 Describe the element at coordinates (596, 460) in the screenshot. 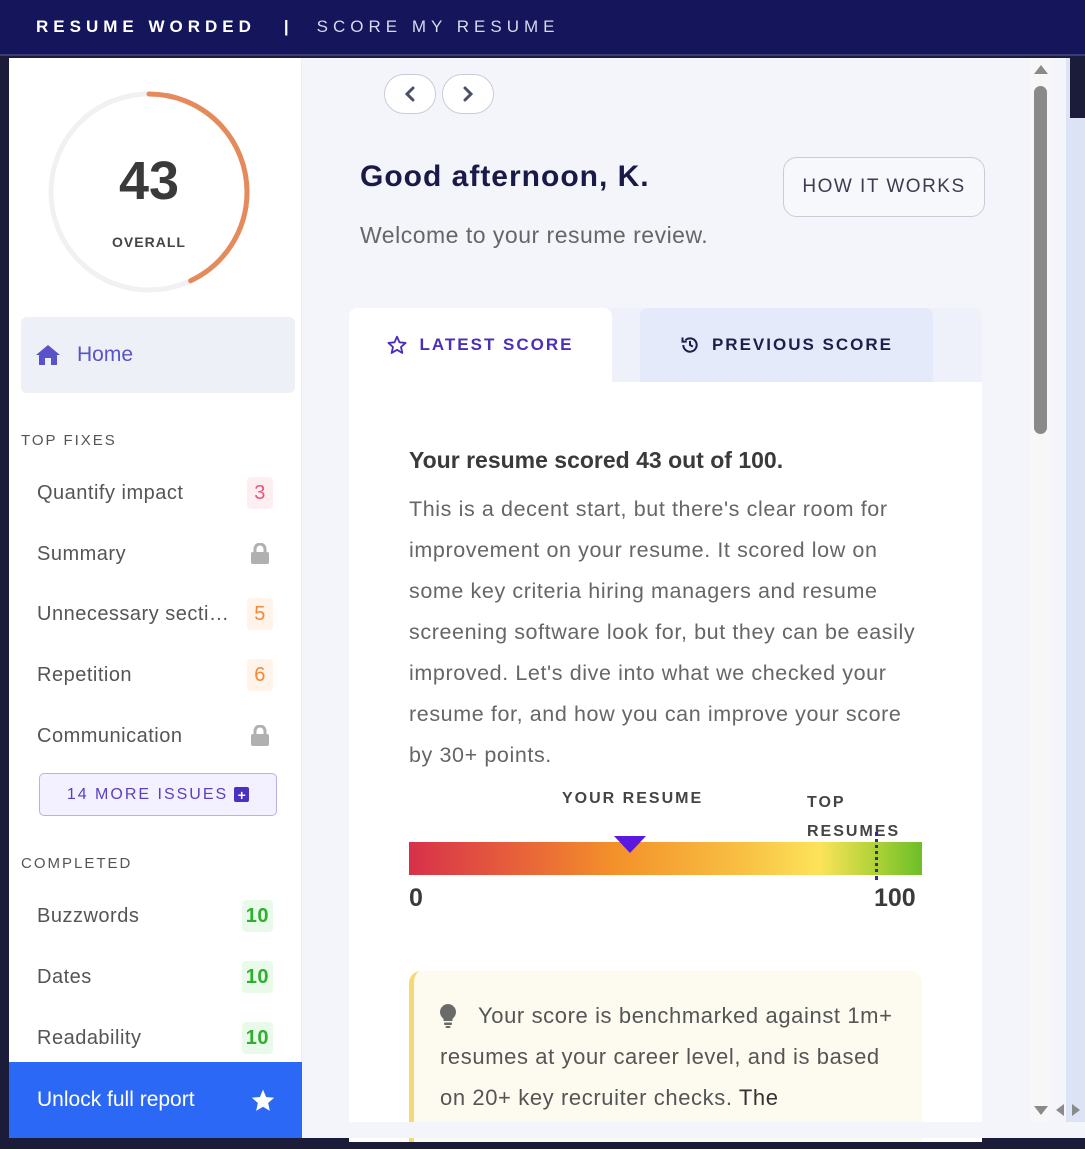

I see `result-title: Your resume scored 43 out of 100.` at that location.